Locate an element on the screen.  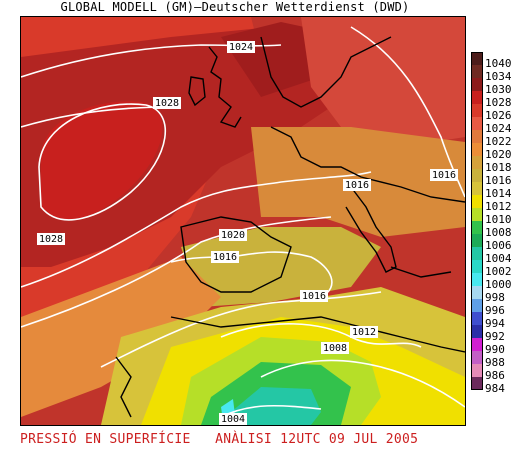
legend-label: 996 is located at coordinates (495, 310).